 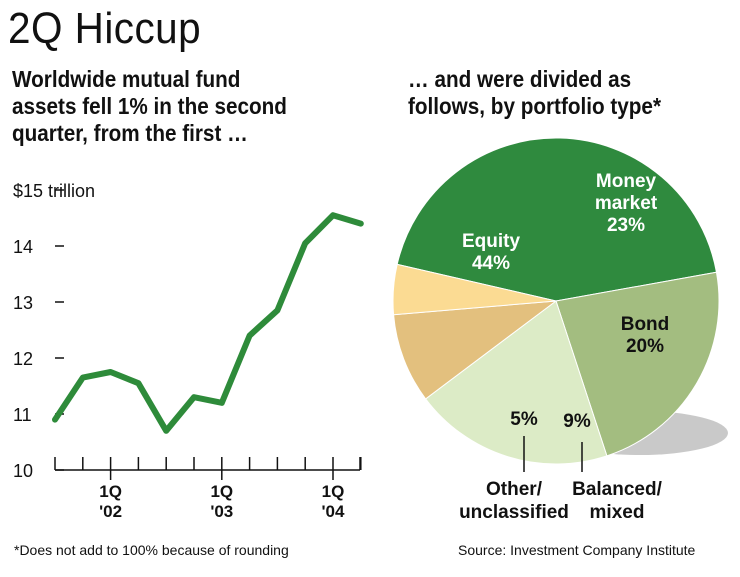 I want to click on pie-category-label: mixed, so click(x=617, y=512).